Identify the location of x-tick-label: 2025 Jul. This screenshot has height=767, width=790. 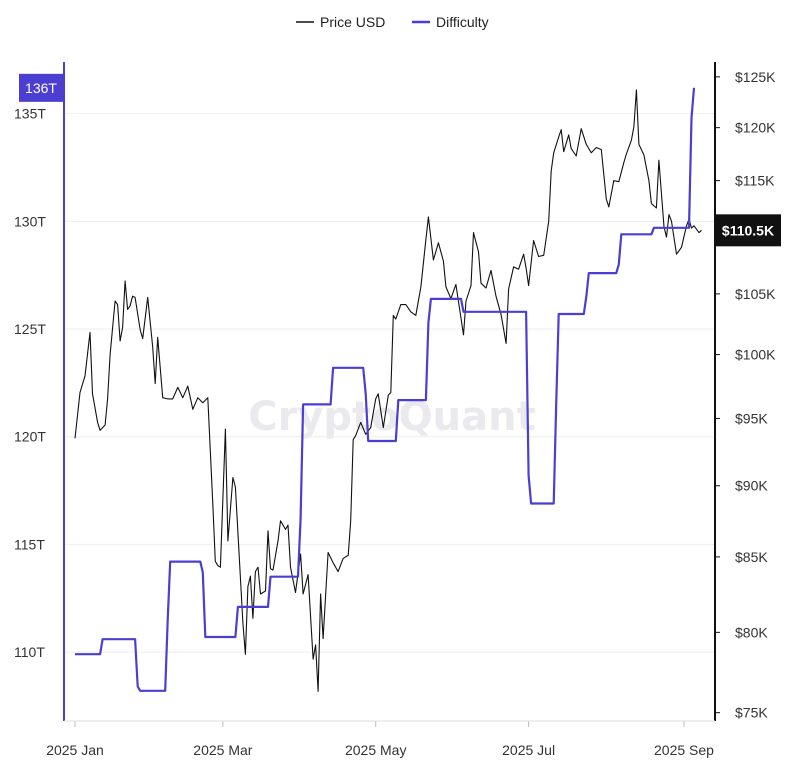
(528, 750).